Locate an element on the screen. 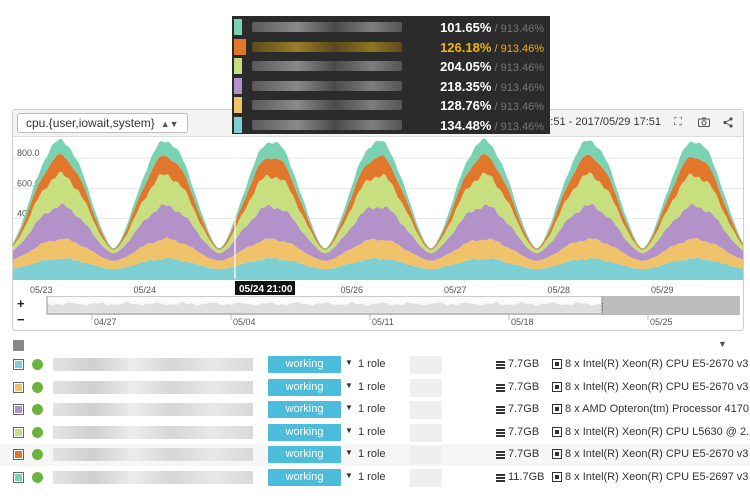  navigator-tick-label: 05/25 is located at coordinates (661, 322).